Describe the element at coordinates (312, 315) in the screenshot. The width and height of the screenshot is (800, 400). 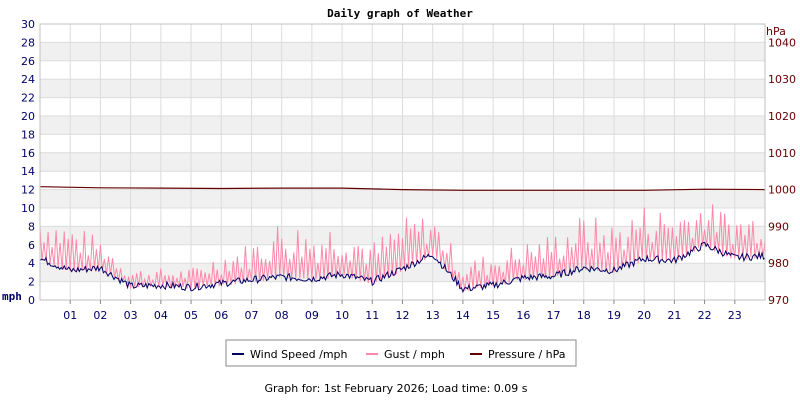
I see `x-axis-tick-label: 09` at that location.